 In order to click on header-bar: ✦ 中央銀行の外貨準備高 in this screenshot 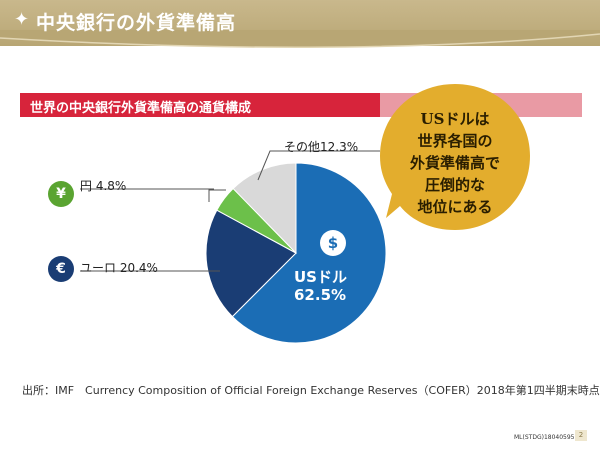, I will do `click(300, 24)`.